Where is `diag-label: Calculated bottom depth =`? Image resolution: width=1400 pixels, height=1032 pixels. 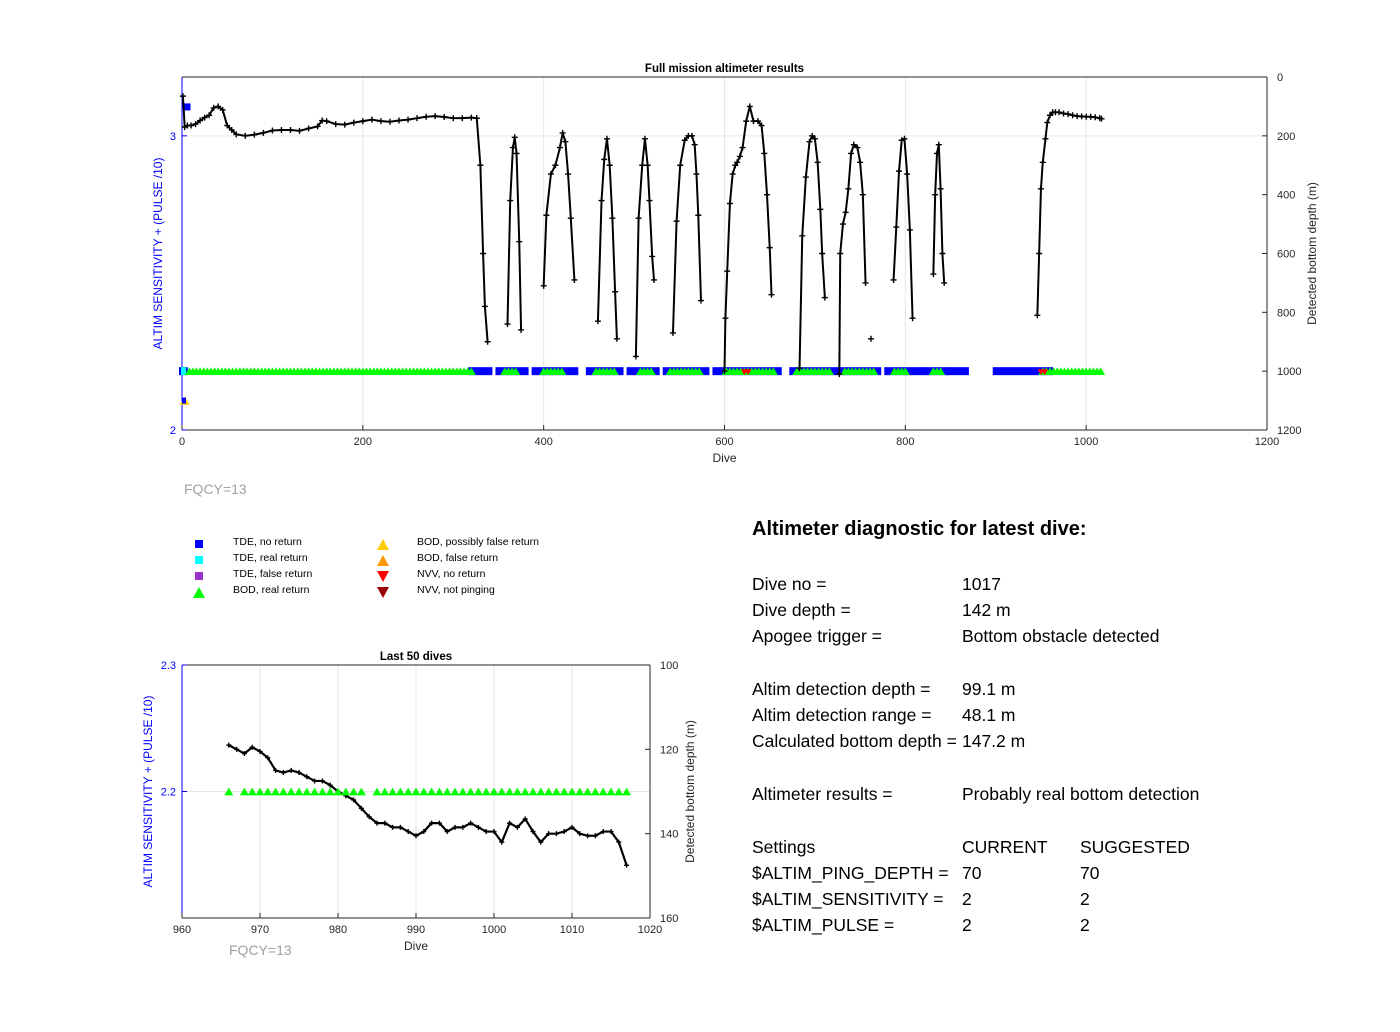 diag-label: Calculated bottom depth = is located at coordinates (854, 741).